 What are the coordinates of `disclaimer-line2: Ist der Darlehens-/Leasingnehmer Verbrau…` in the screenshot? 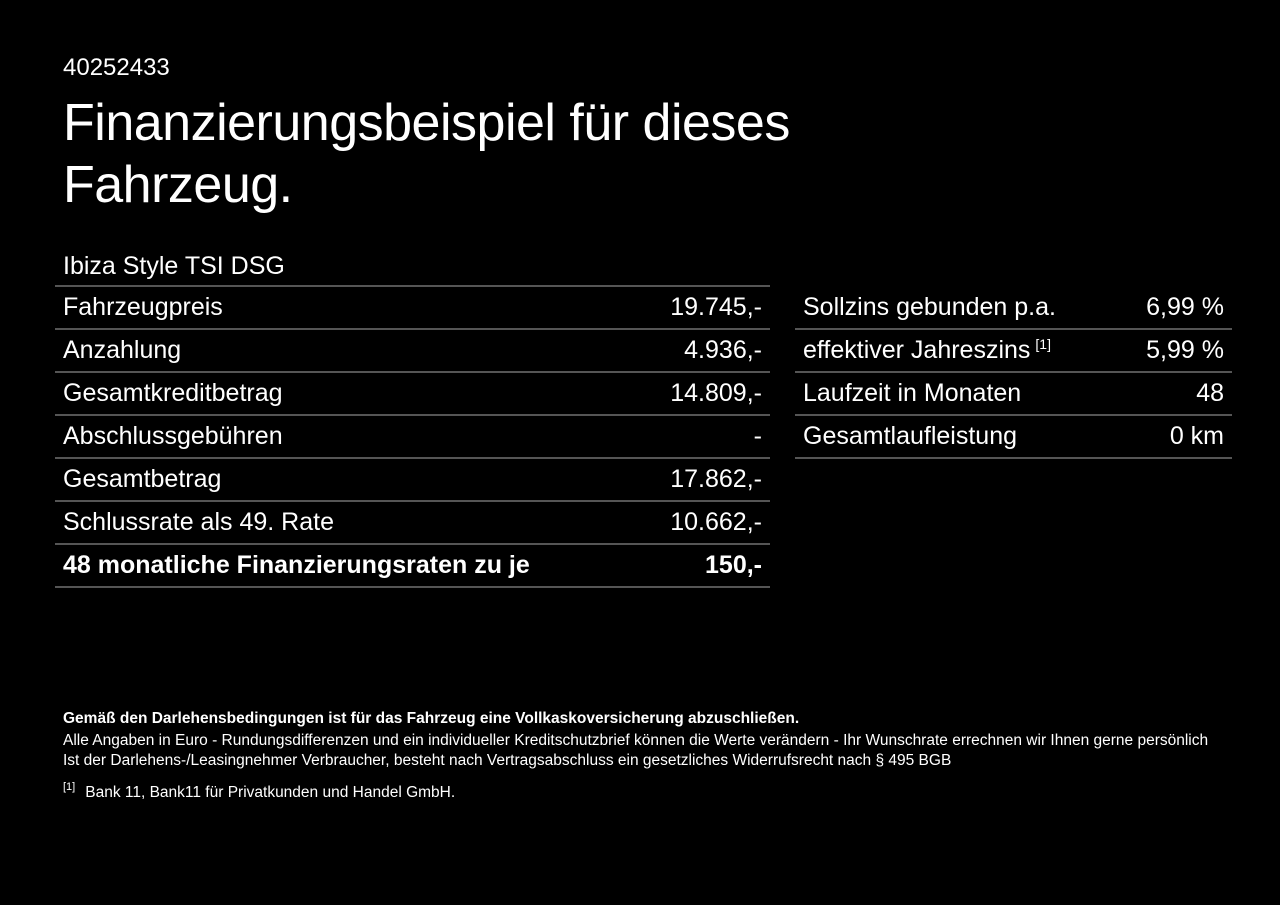 It's located at (507, 760).